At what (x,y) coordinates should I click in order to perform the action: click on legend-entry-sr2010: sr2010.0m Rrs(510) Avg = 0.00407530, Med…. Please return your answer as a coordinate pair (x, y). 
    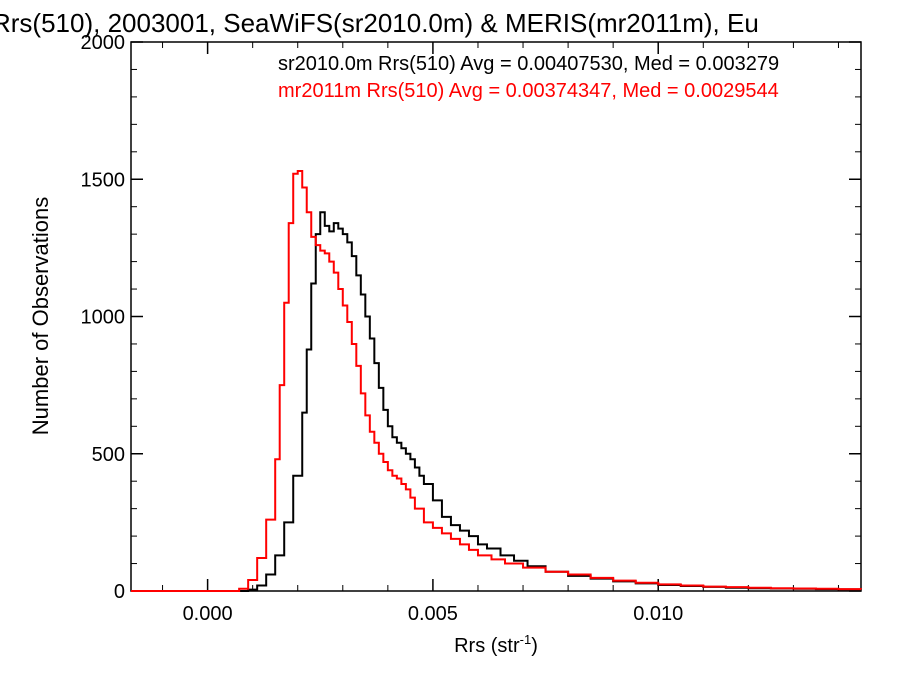
    Looking at the image, I should click on (528, 64).